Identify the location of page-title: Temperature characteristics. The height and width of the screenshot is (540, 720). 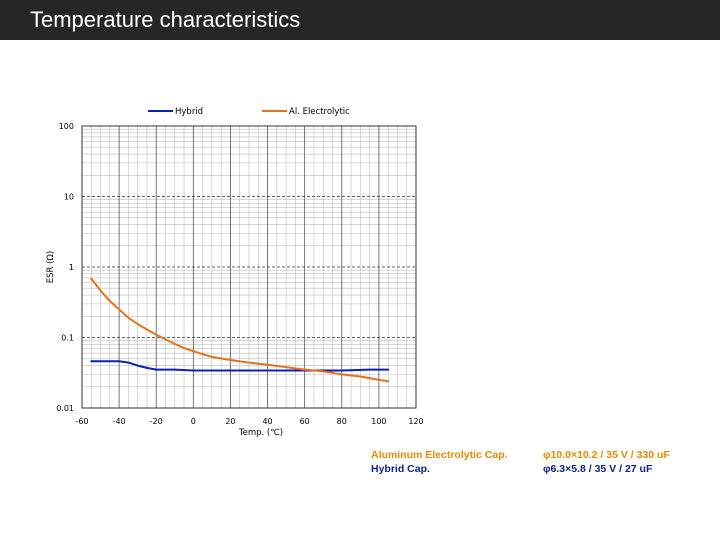
(165, 19).